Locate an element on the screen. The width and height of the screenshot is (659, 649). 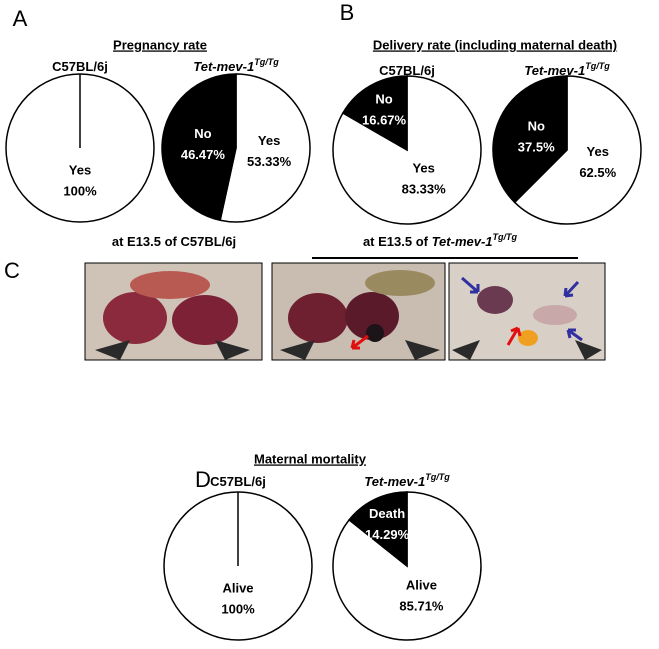
value-label: 37.5% is located at coordinates (536, 147).